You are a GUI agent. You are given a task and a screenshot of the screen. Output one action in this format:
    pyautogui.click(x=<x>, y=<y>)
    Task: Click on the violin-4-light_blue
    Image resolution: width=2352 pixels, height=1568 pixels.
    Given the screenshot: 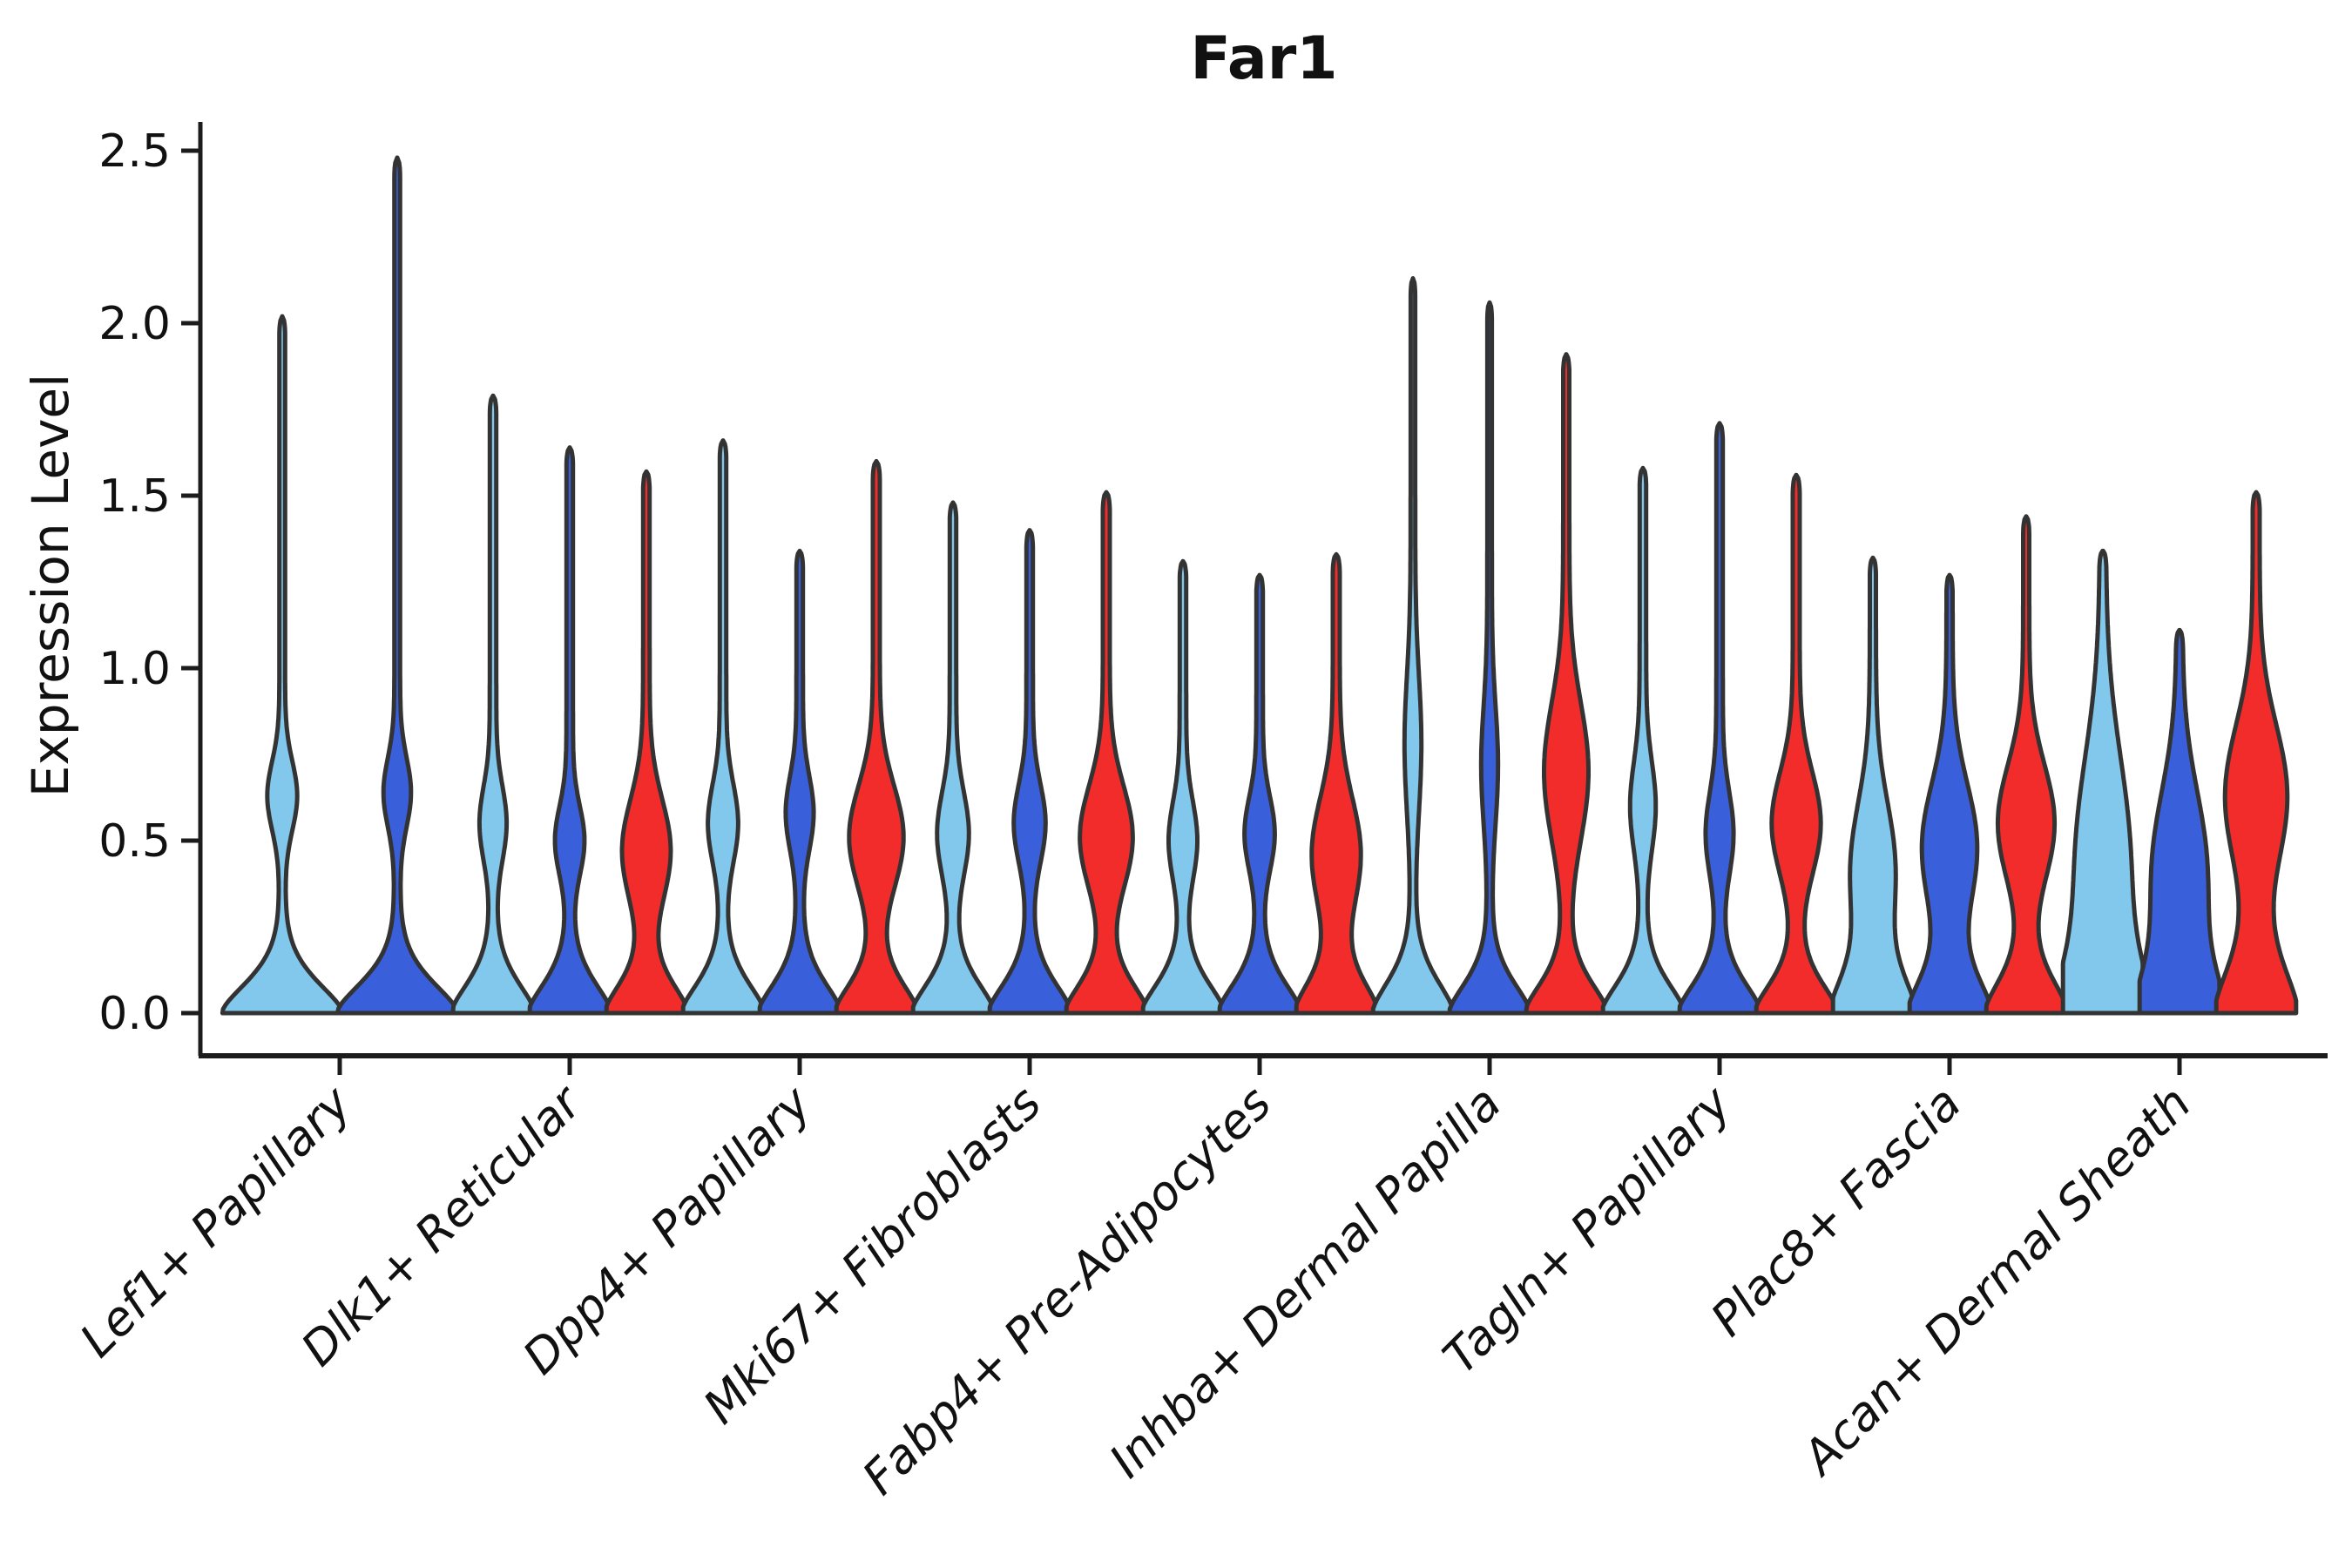 What is the action you would take?
    pyautogui.click(x=953, y=758)
    